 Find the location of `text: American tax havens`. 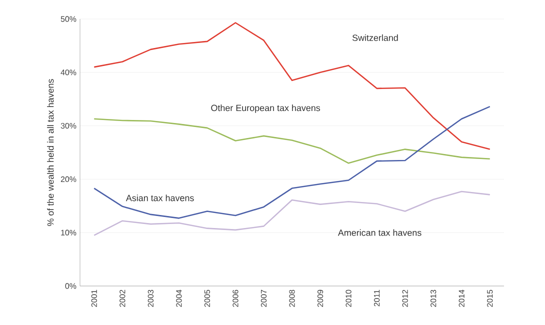

text: American tax havens is located at coordinates (380, 232).